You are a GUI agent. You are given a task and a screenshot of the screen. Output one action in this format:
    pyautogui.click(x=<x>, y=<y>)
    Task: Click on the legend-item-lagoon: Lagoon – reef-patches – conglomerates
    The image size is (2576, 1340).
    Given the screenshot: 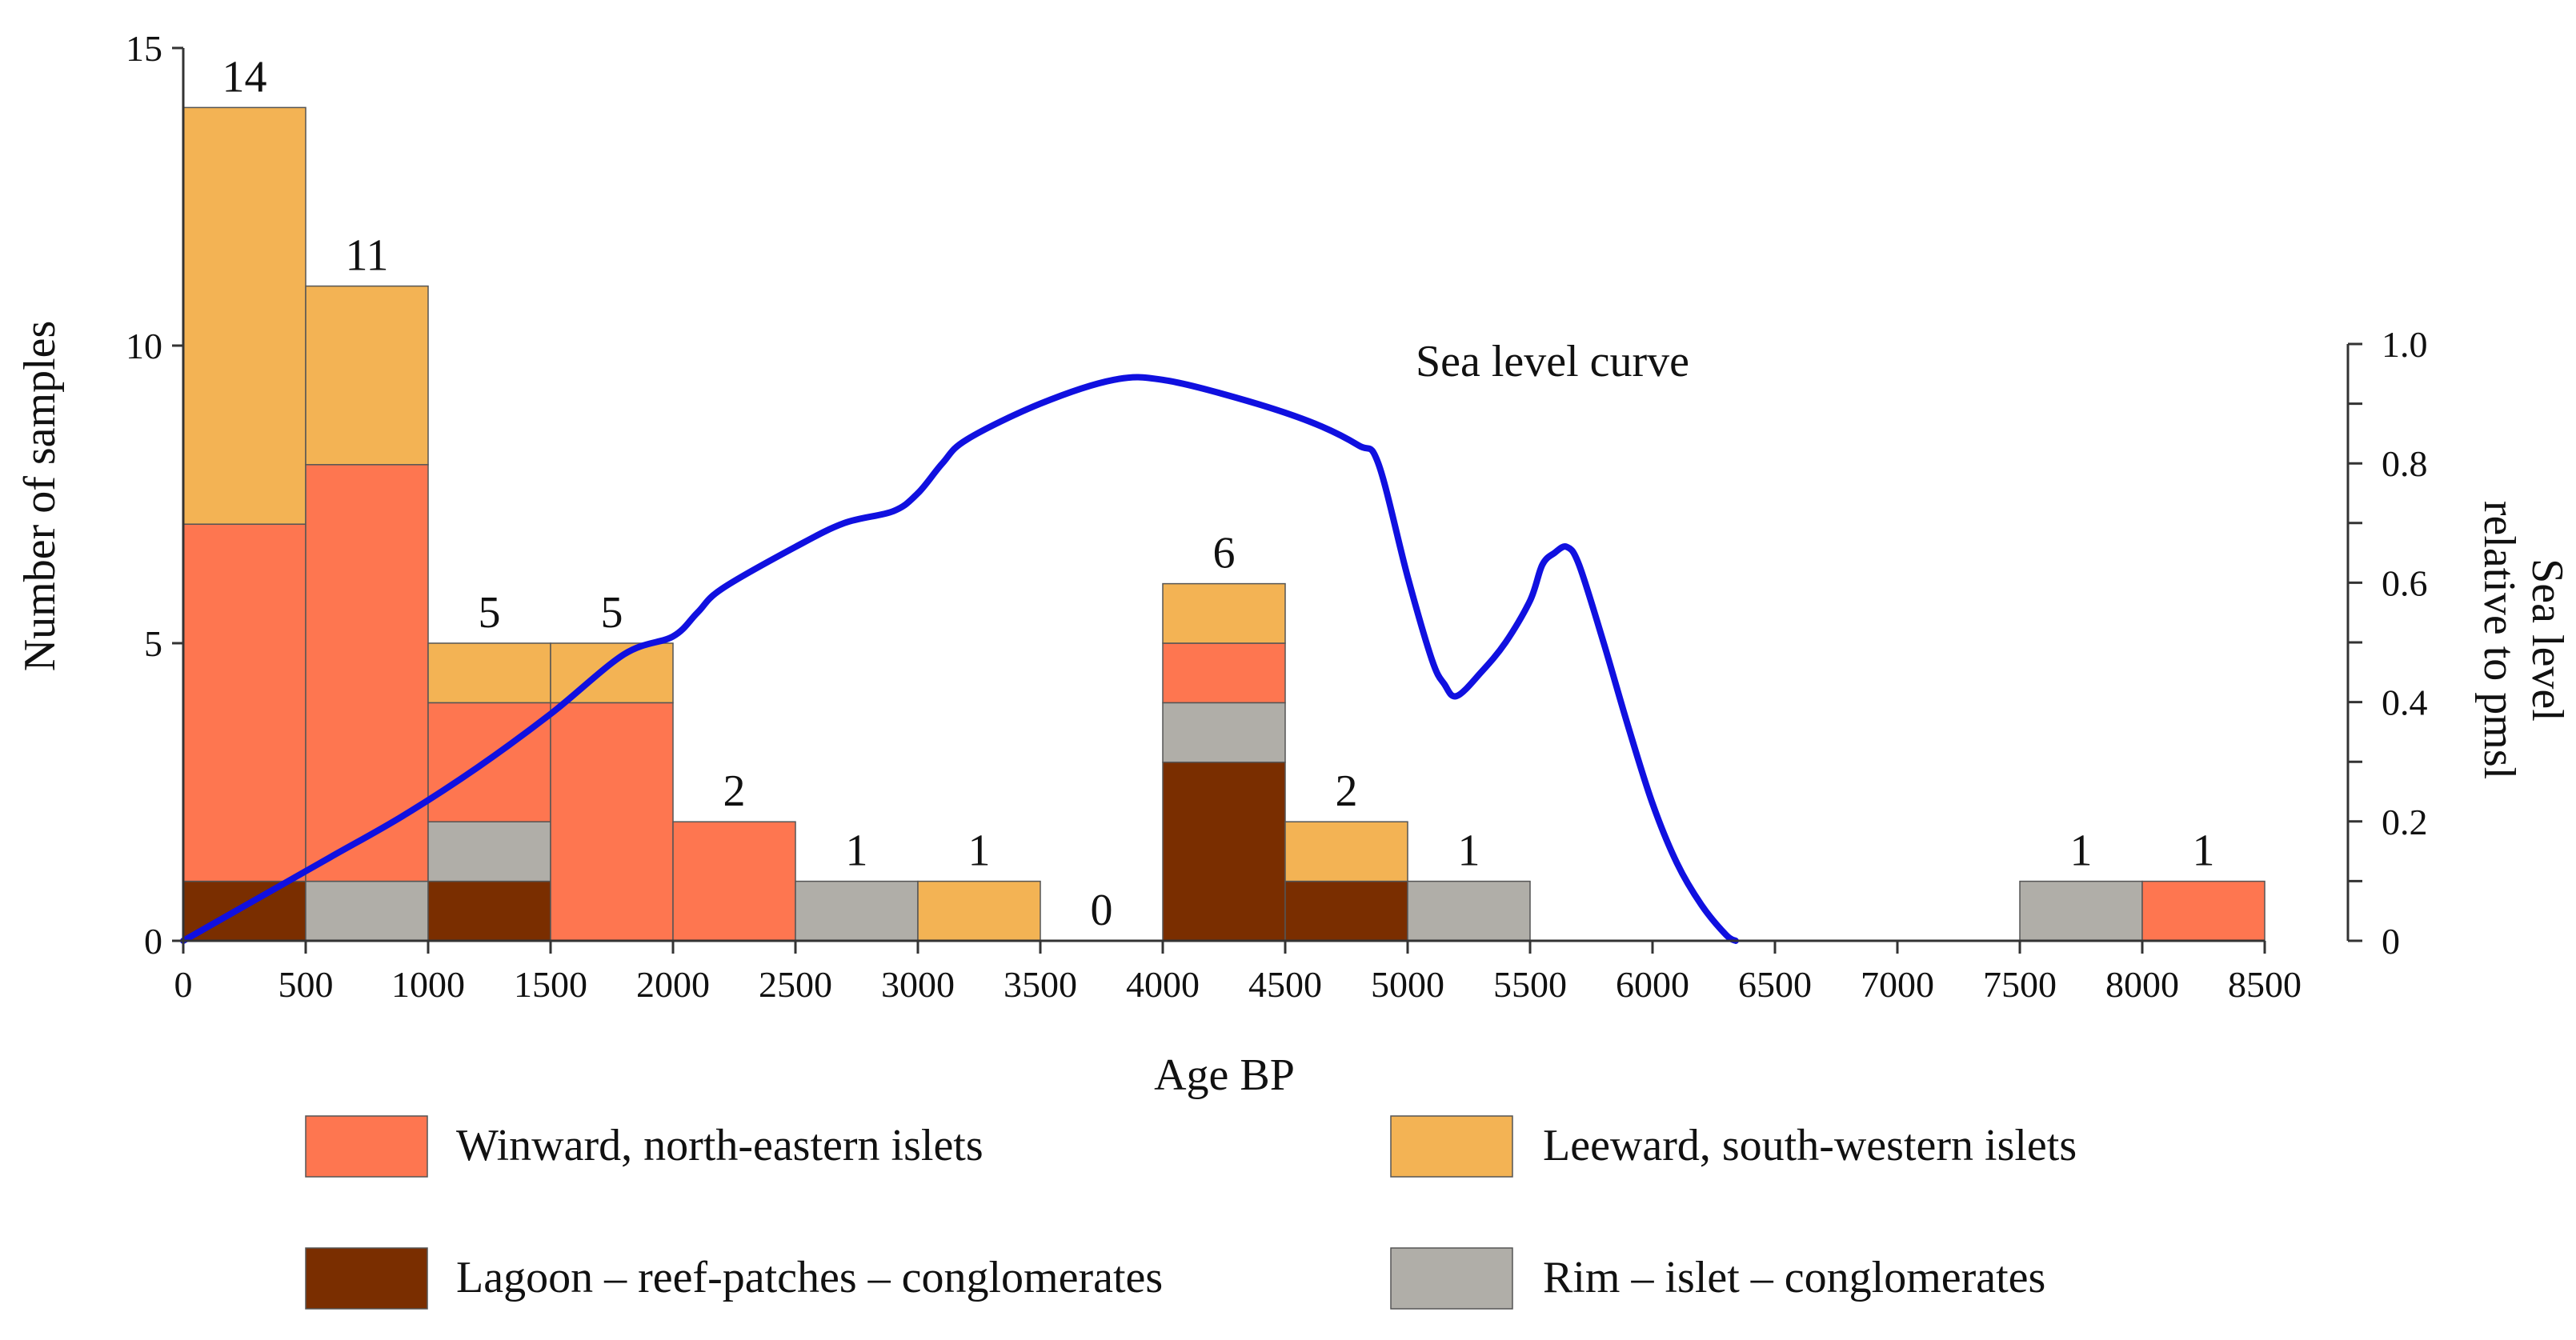 What is the action you would take?
    pyautogui.click(x=734, y=1278)
    